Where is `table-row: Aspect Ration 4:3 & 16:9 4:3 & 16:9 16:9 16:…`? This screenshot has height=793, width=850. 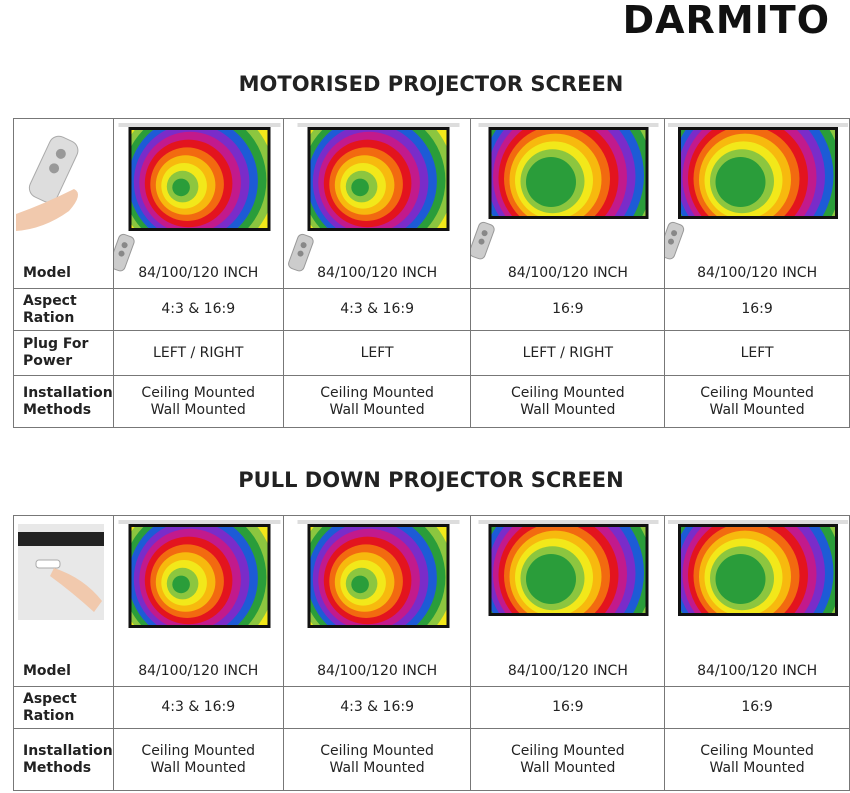
table-row: Aspect Ration 4:3 & 16:9 4:3 & 16:9 16:9 16:… is located at coordinates (431, 707).